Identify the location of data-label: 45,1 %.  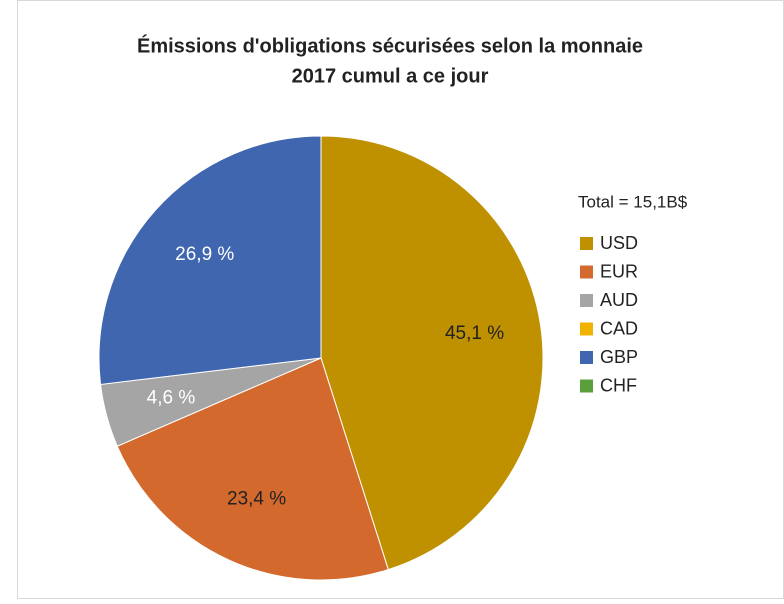
(474, 333).